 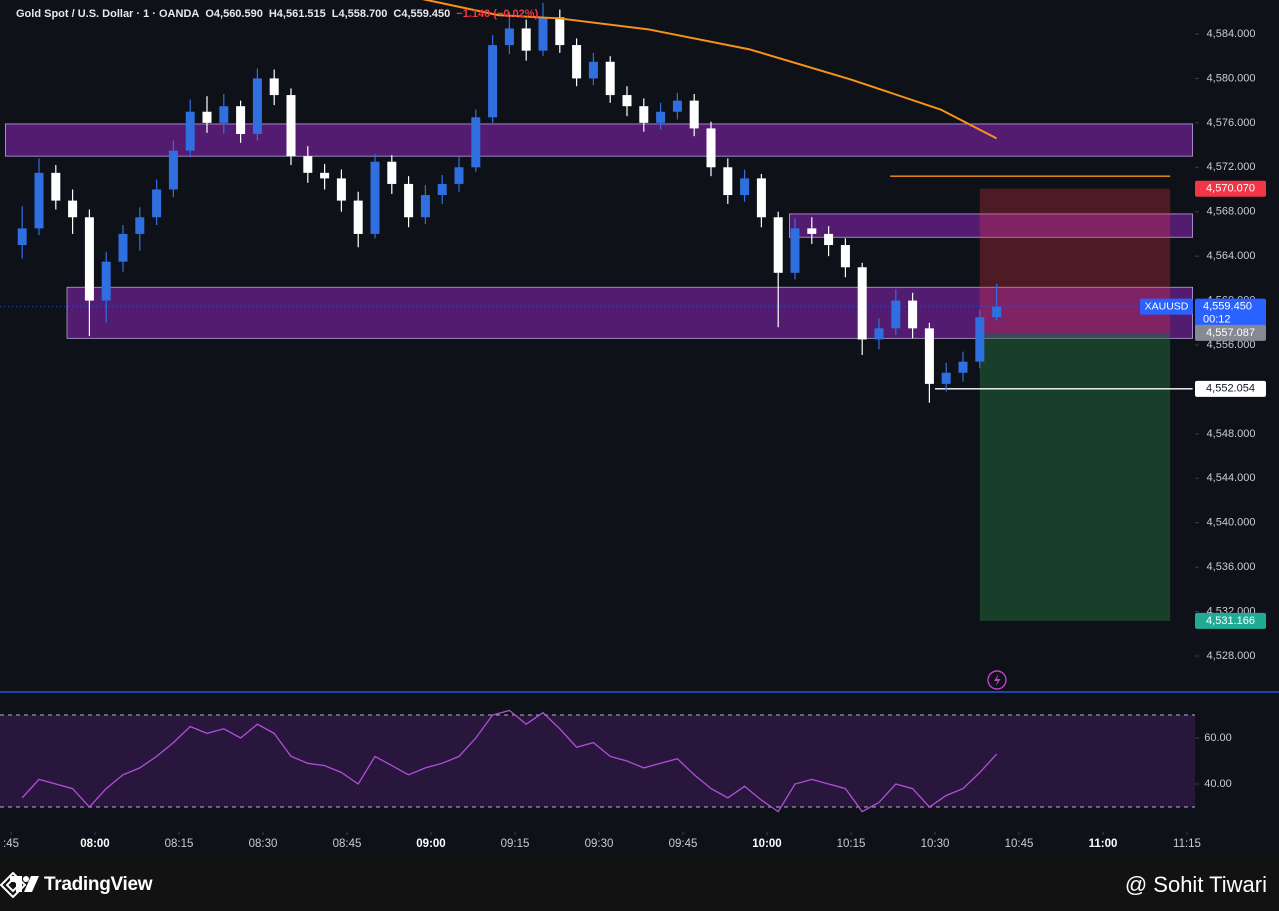 I want to click on legend-item: Gold Spot / U.S. Dollar · 1 · OANDA, so click(x=108, y=14).